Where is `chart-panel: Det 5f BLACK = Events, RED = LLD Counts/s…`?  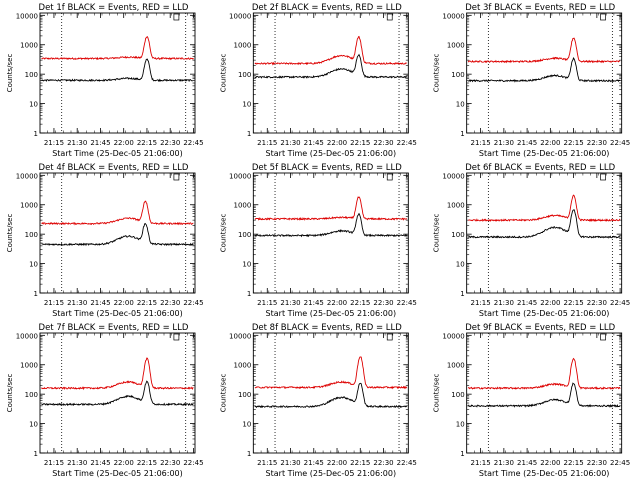
chart-panel: Det 5f BLACK = Events, RED = LLD Counts/s… is located at coordinates (318, 240).